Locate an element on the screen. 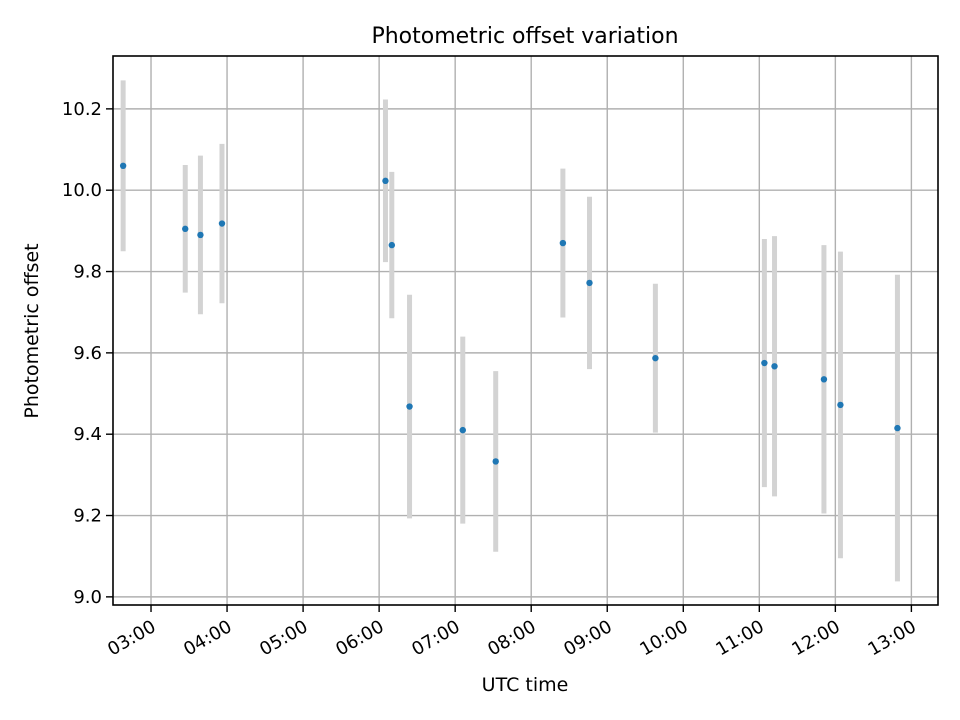 The image size is (960, 720). y-tick-label: 9.6 is located at coordinates (87, 353).